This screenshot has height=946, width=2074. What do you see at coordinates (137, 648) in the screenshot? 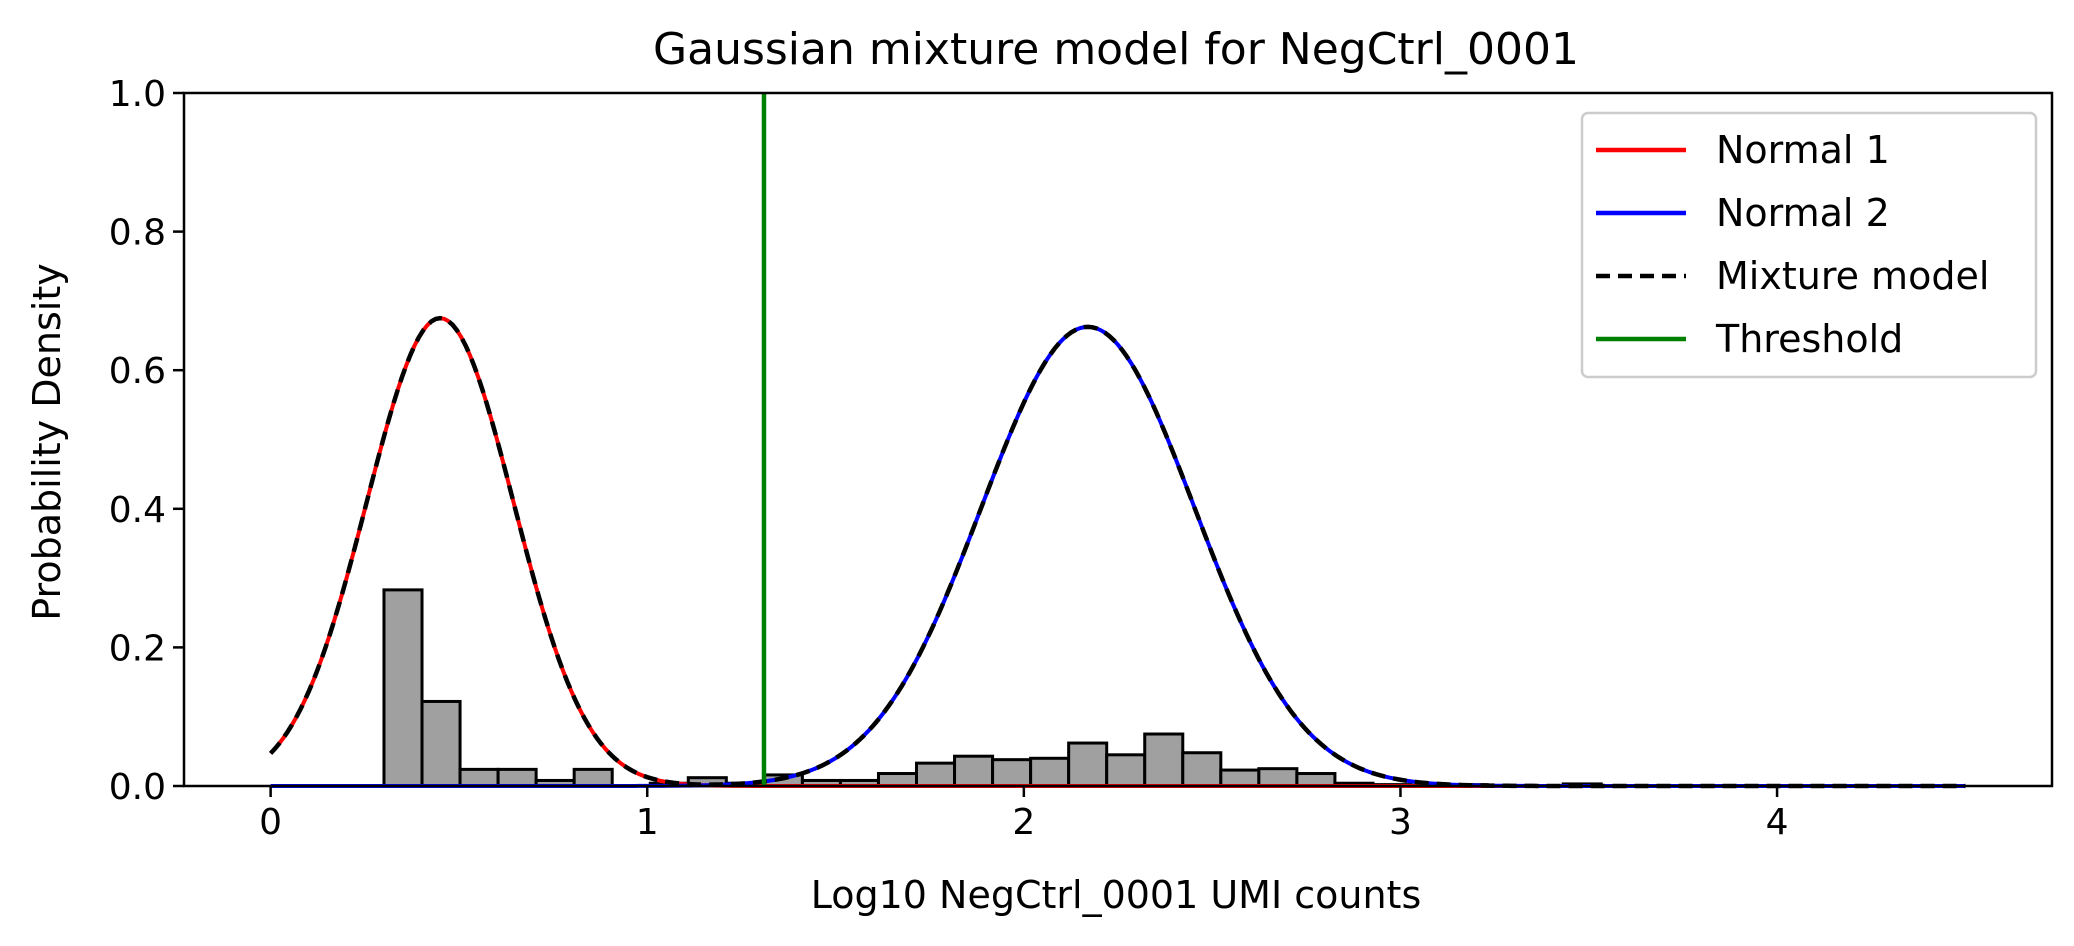
I see `y-tick-label: 0.2` at bounding box center [137, 648].